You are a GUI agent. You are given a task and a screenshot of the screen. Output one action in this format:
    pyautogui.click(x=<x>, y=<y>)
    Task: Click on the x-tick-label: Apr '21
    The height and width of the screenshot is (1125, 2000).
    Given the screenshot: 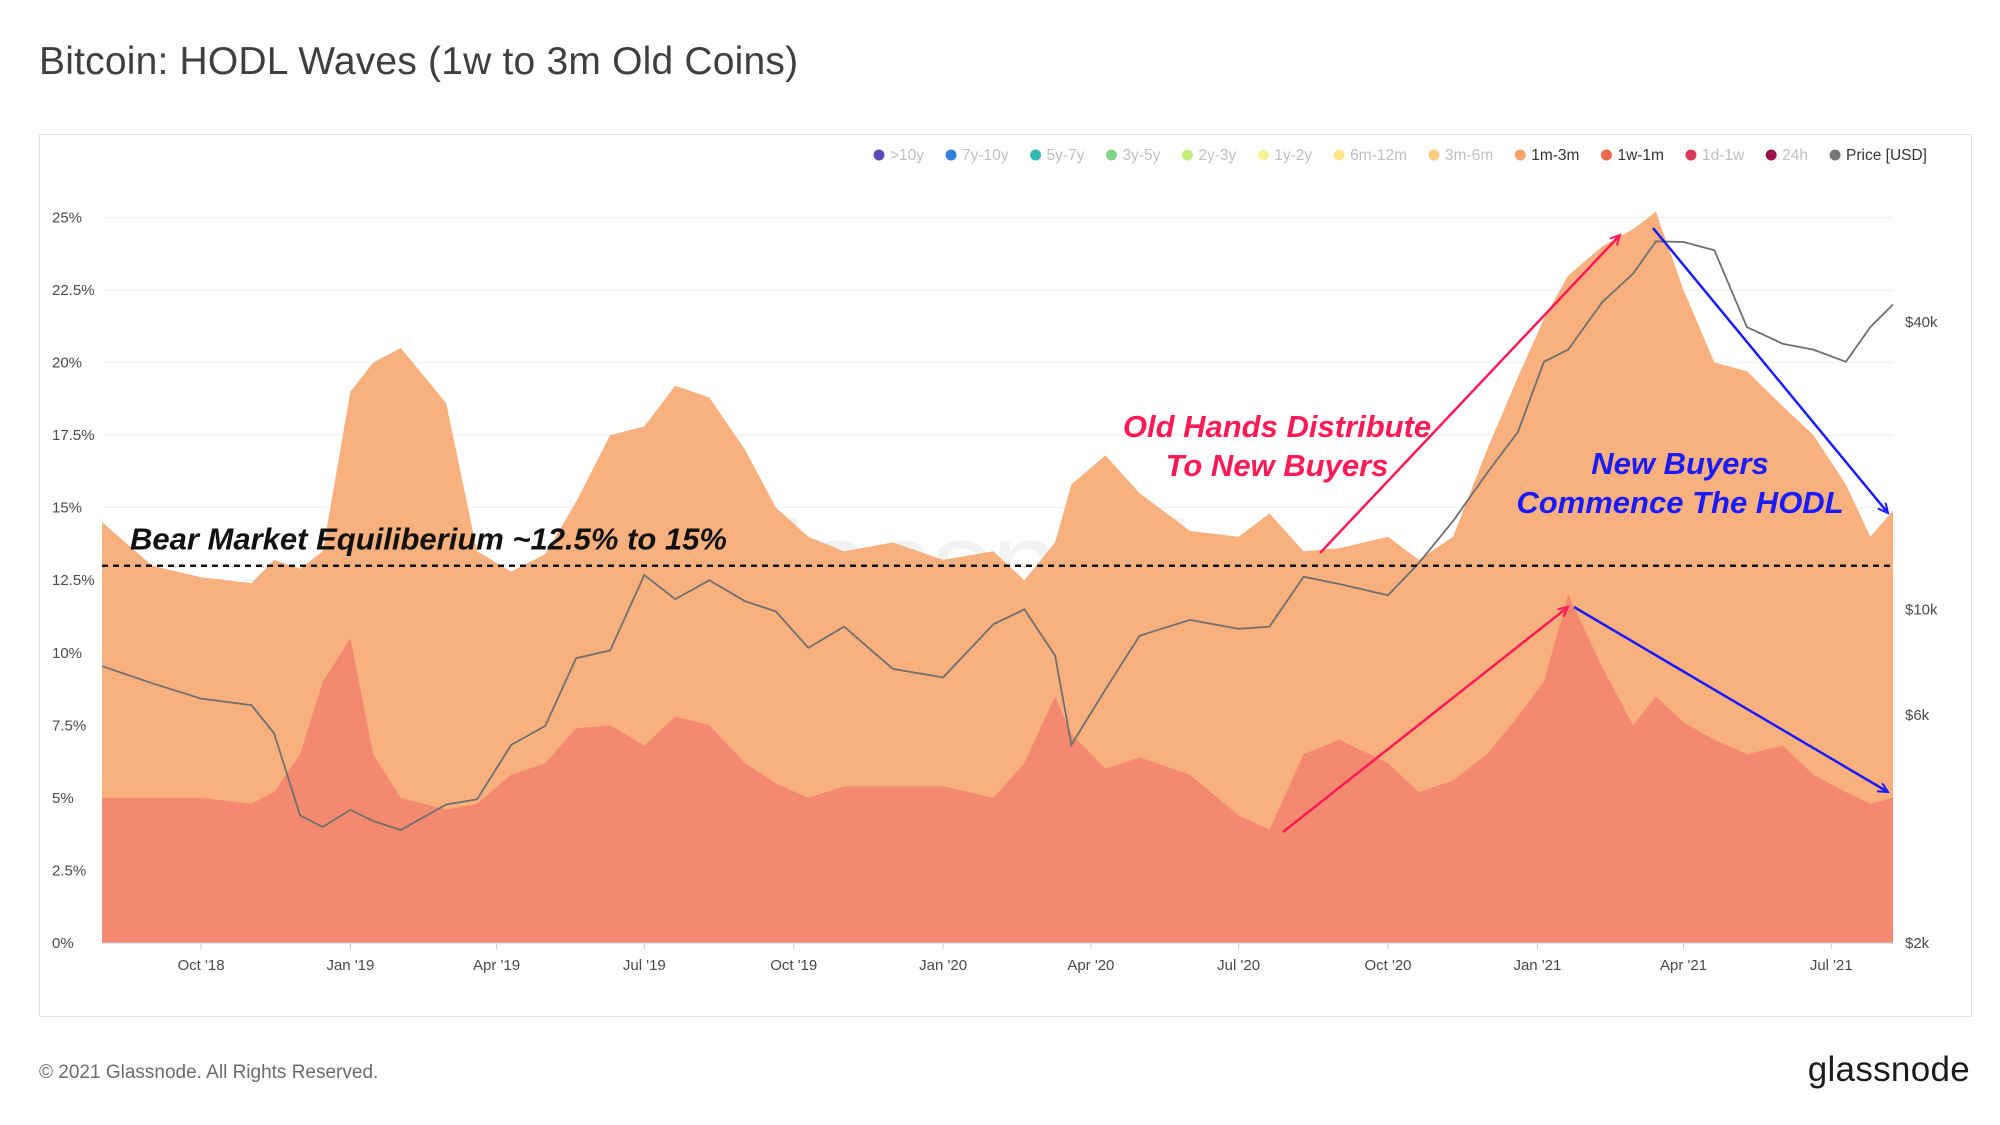 What is the action you would take?
    pyautogui.click(x=1683, y=965)
    